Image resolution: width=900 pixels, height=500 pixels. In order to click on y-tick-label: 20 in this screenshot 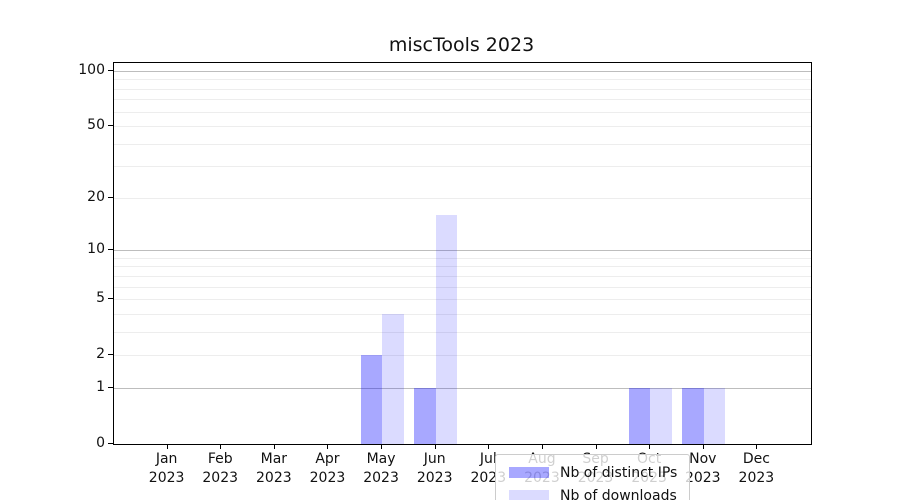, I will do `click(52, 197)`.